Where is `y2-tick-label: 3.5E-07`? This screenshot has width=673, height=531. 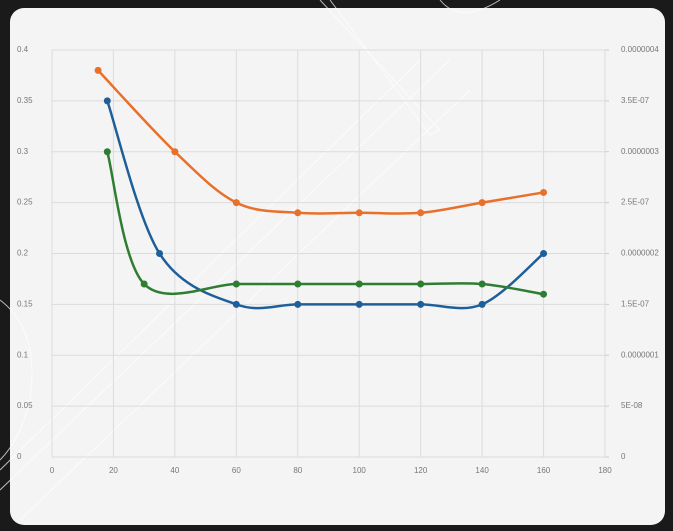
y2-tick-label: 3.5E-07 is located at coordinates (635, 100).